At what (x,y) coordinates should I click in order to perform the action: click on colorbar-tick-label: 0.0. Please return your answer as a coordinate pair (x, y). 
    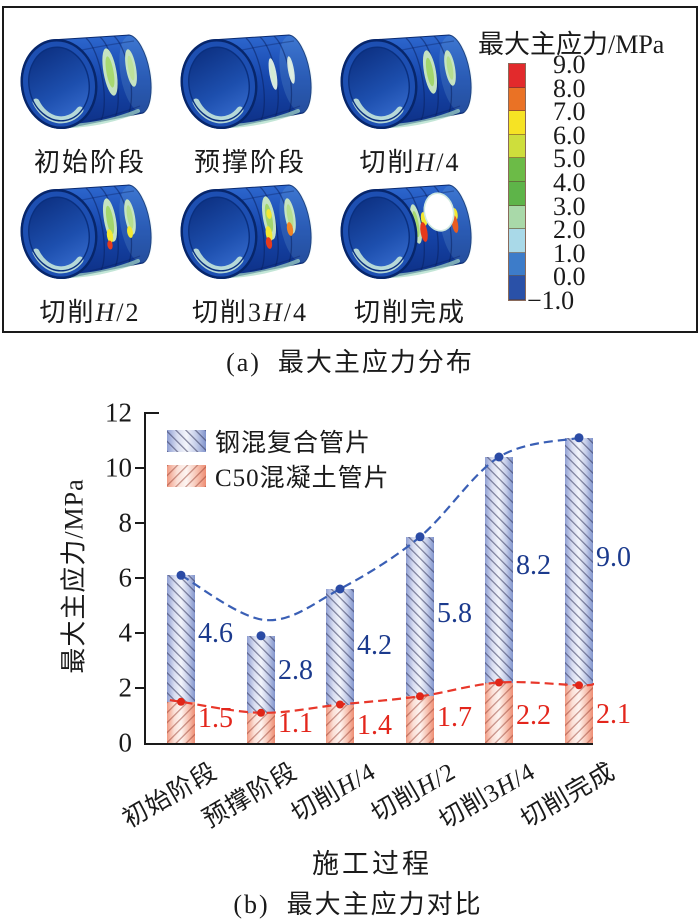
    Looking at the image, I should click on (569, 277).